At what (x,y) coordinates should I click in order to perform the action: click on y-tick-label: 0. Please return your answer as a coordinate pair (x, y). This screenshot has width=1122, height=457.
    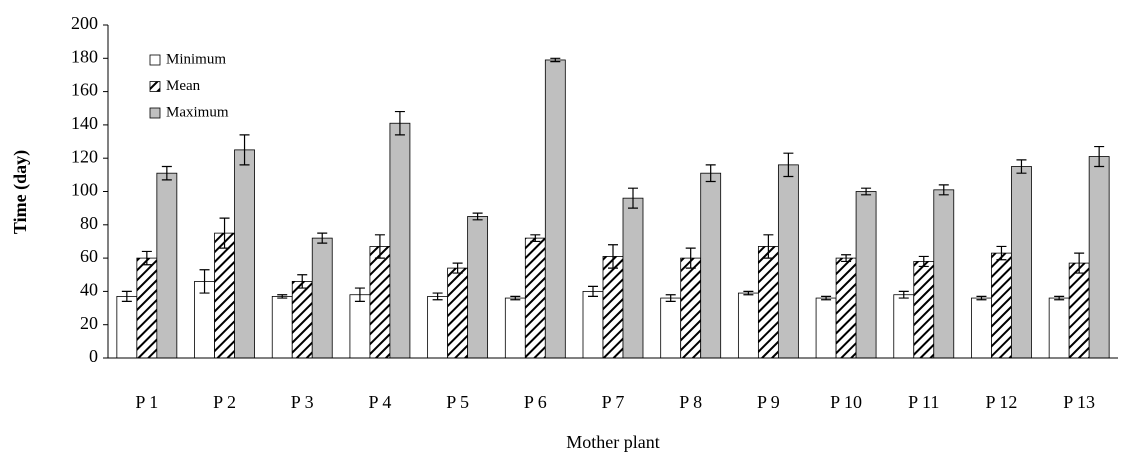
    Looking at the image, I should click on (93, 356).